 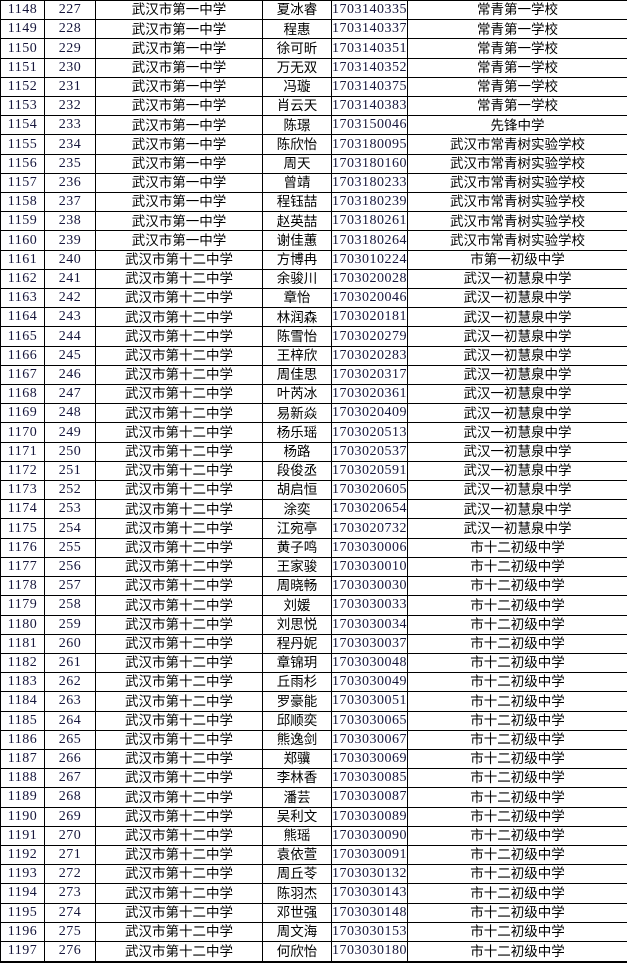 What do you see at coordinates (22, 912) in the screenshot?
I see `cell-serial-number: 1195` at bounding box center [22, 912].